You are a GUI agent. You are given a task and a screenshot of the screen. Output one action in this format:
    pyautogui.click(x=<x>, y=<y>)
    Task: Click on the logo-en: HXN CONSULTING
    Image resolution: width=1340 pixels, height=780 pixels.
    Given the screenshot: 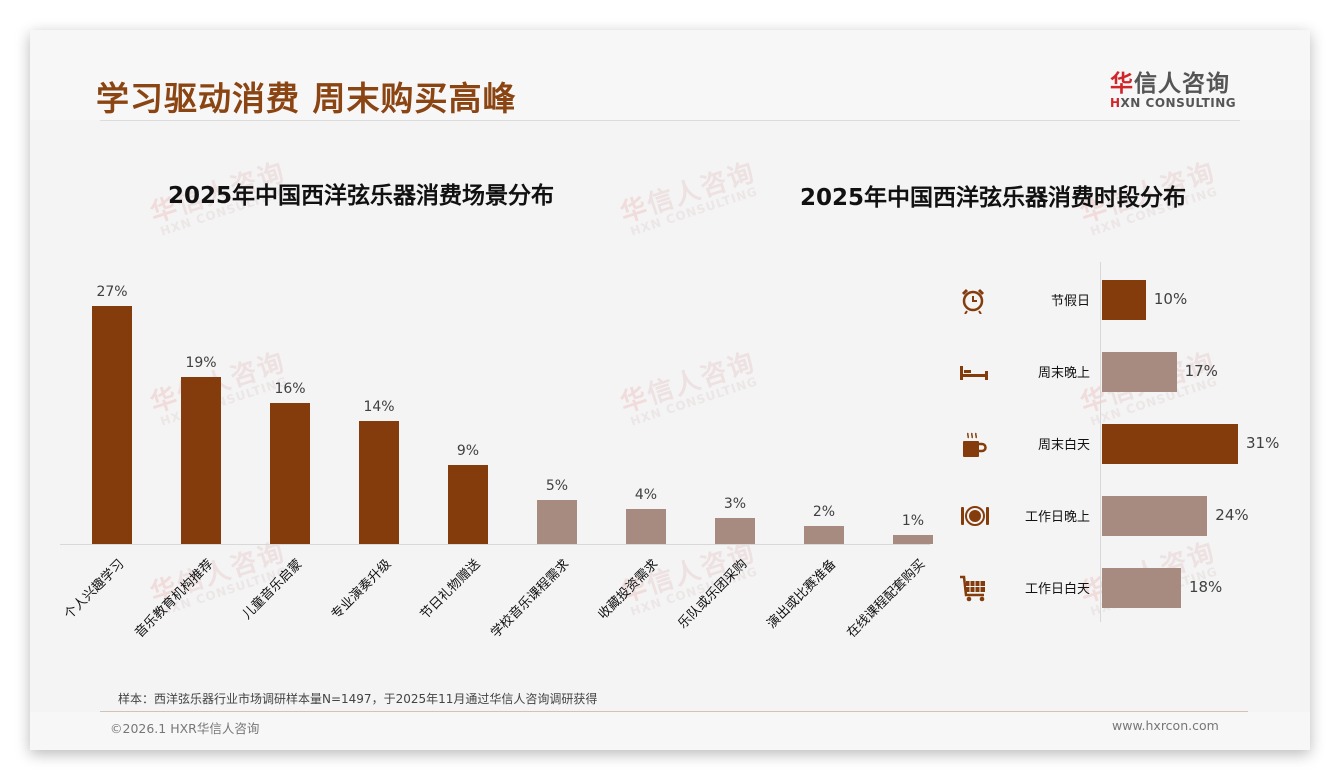 What is the action you would take?
    pyautogui.click(x=1180, y=103)
    